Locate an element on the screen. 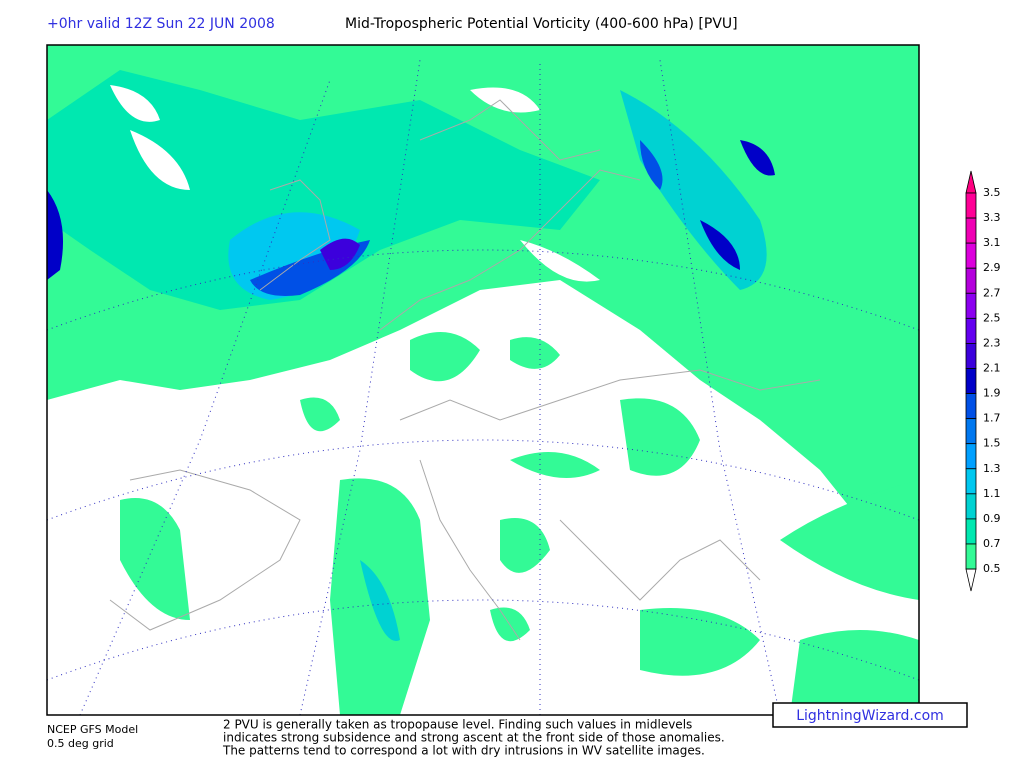  colorbar-label: 1.5 is located at coordinates (992, 443).